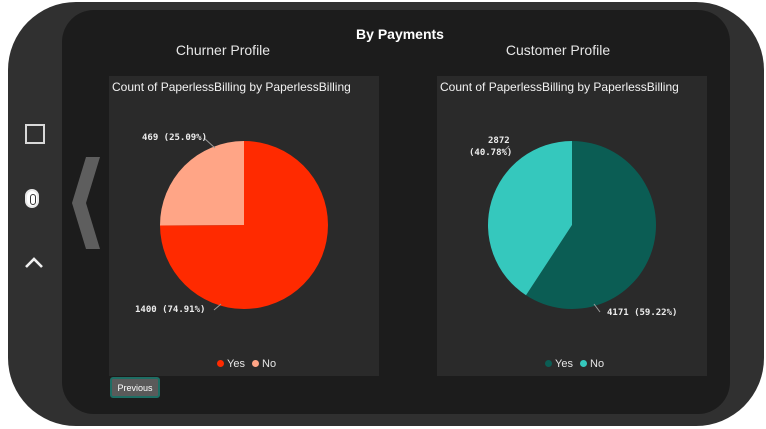 The image size is (766, 429). Describe the element at coordinates (34, 262) in the screenshot. I see `chevron-up-icon` at that location.